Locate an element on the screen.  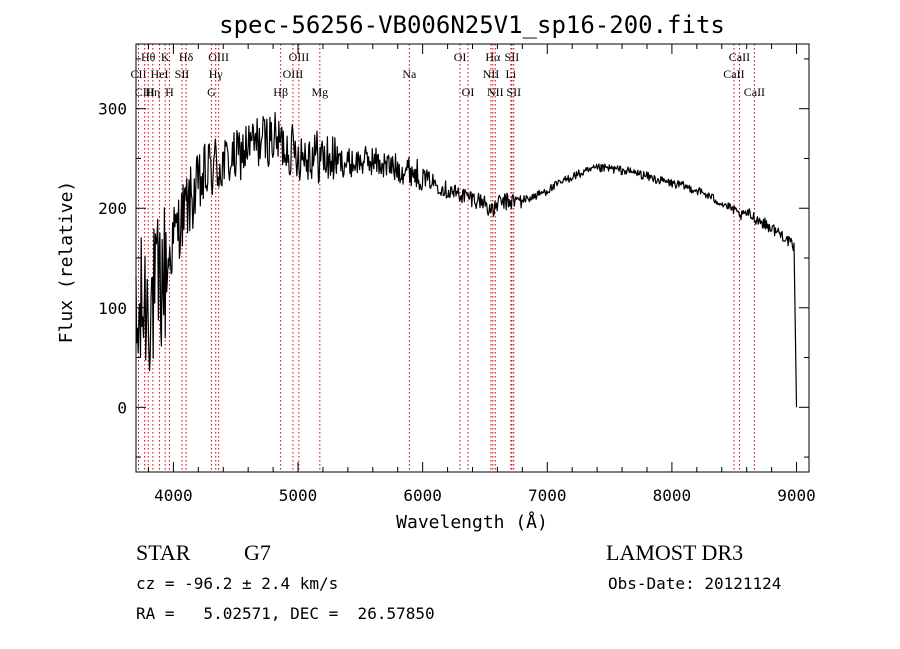
x-tick-label: 7000 is located at coordinates (547, 495).